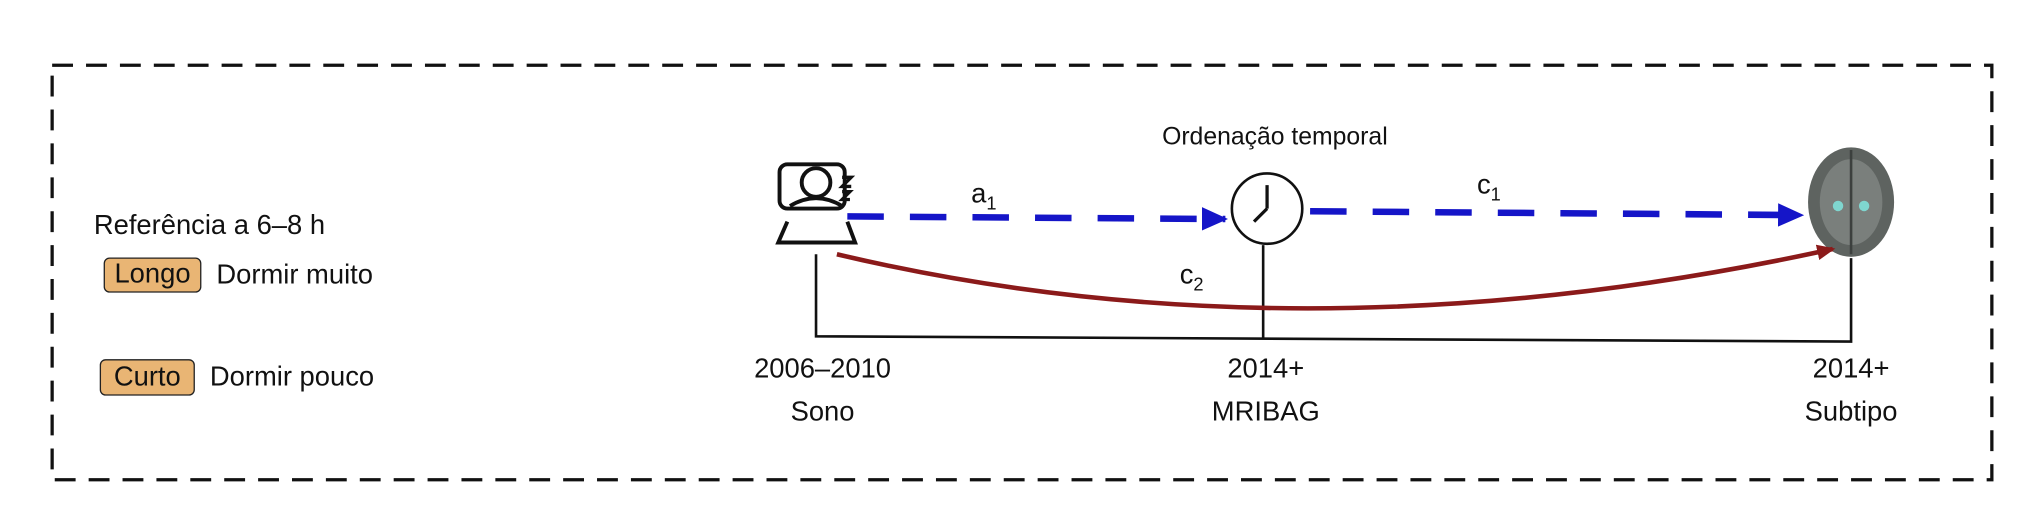  Describe the element at coordinates (1557, 215) in the screenshot. I see `path-c1` at that location.